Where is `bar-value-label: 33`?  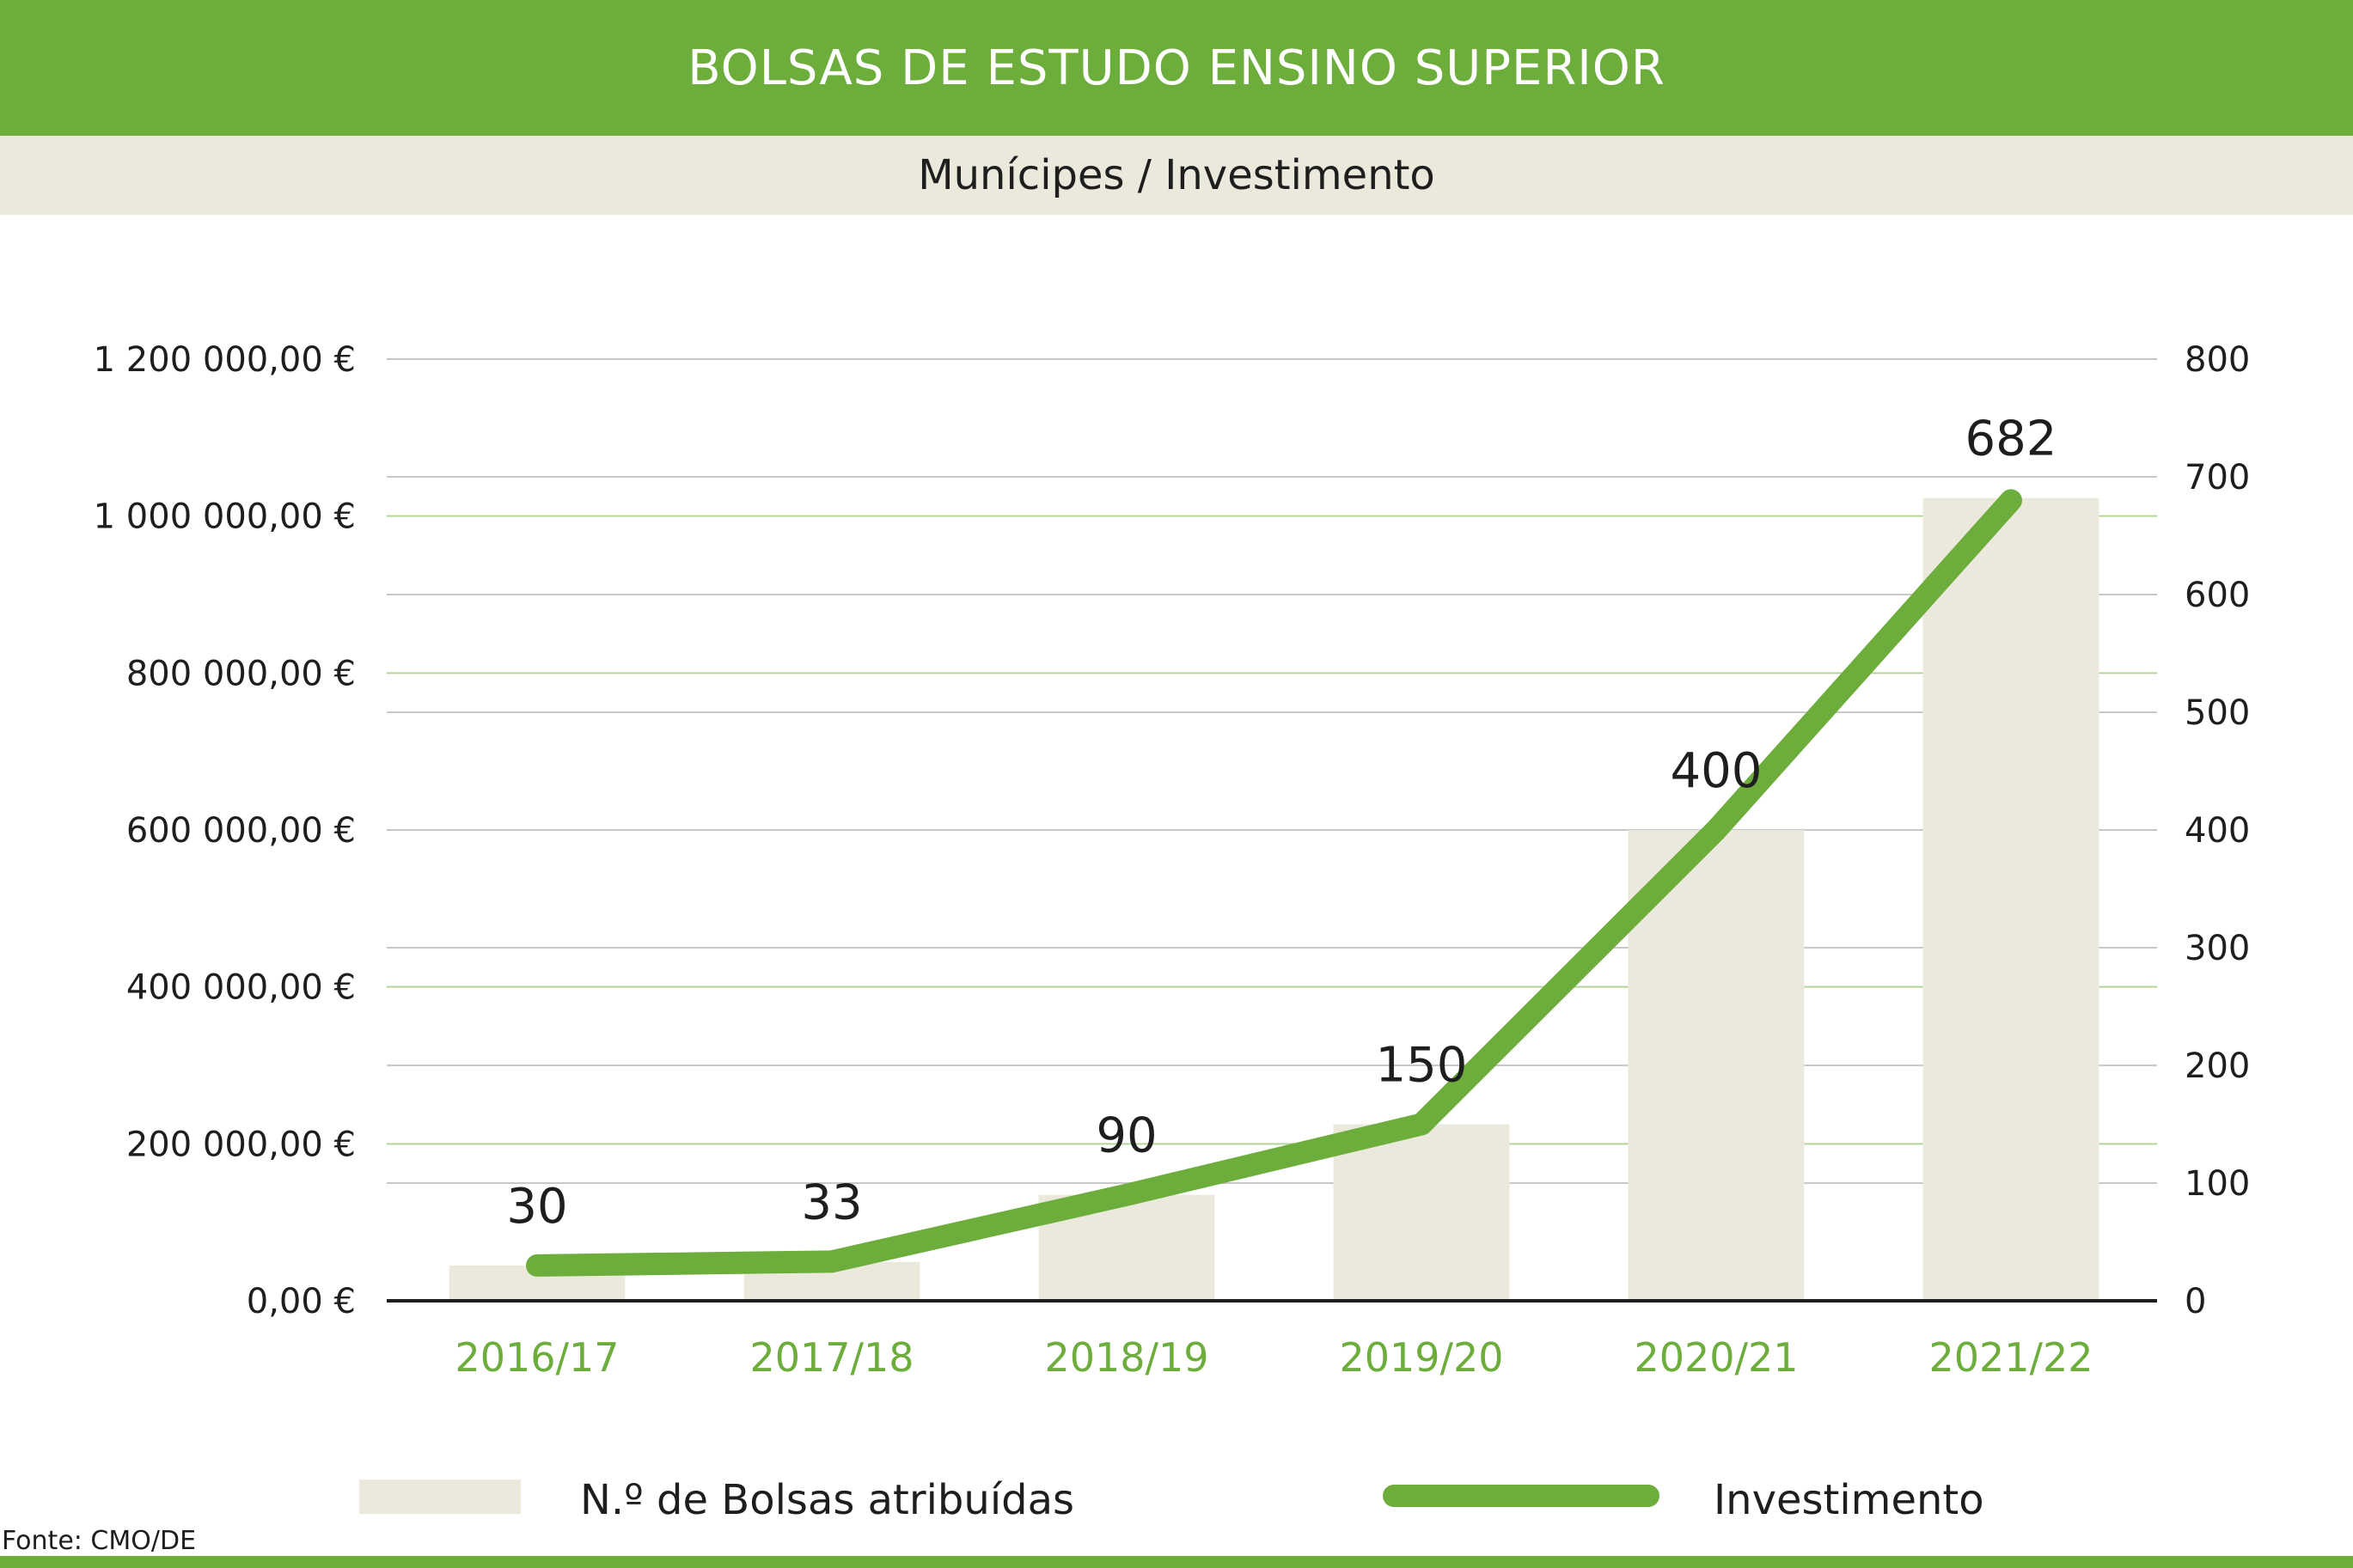 bar-value-label: 33 is located at coordinates (832, 1202).